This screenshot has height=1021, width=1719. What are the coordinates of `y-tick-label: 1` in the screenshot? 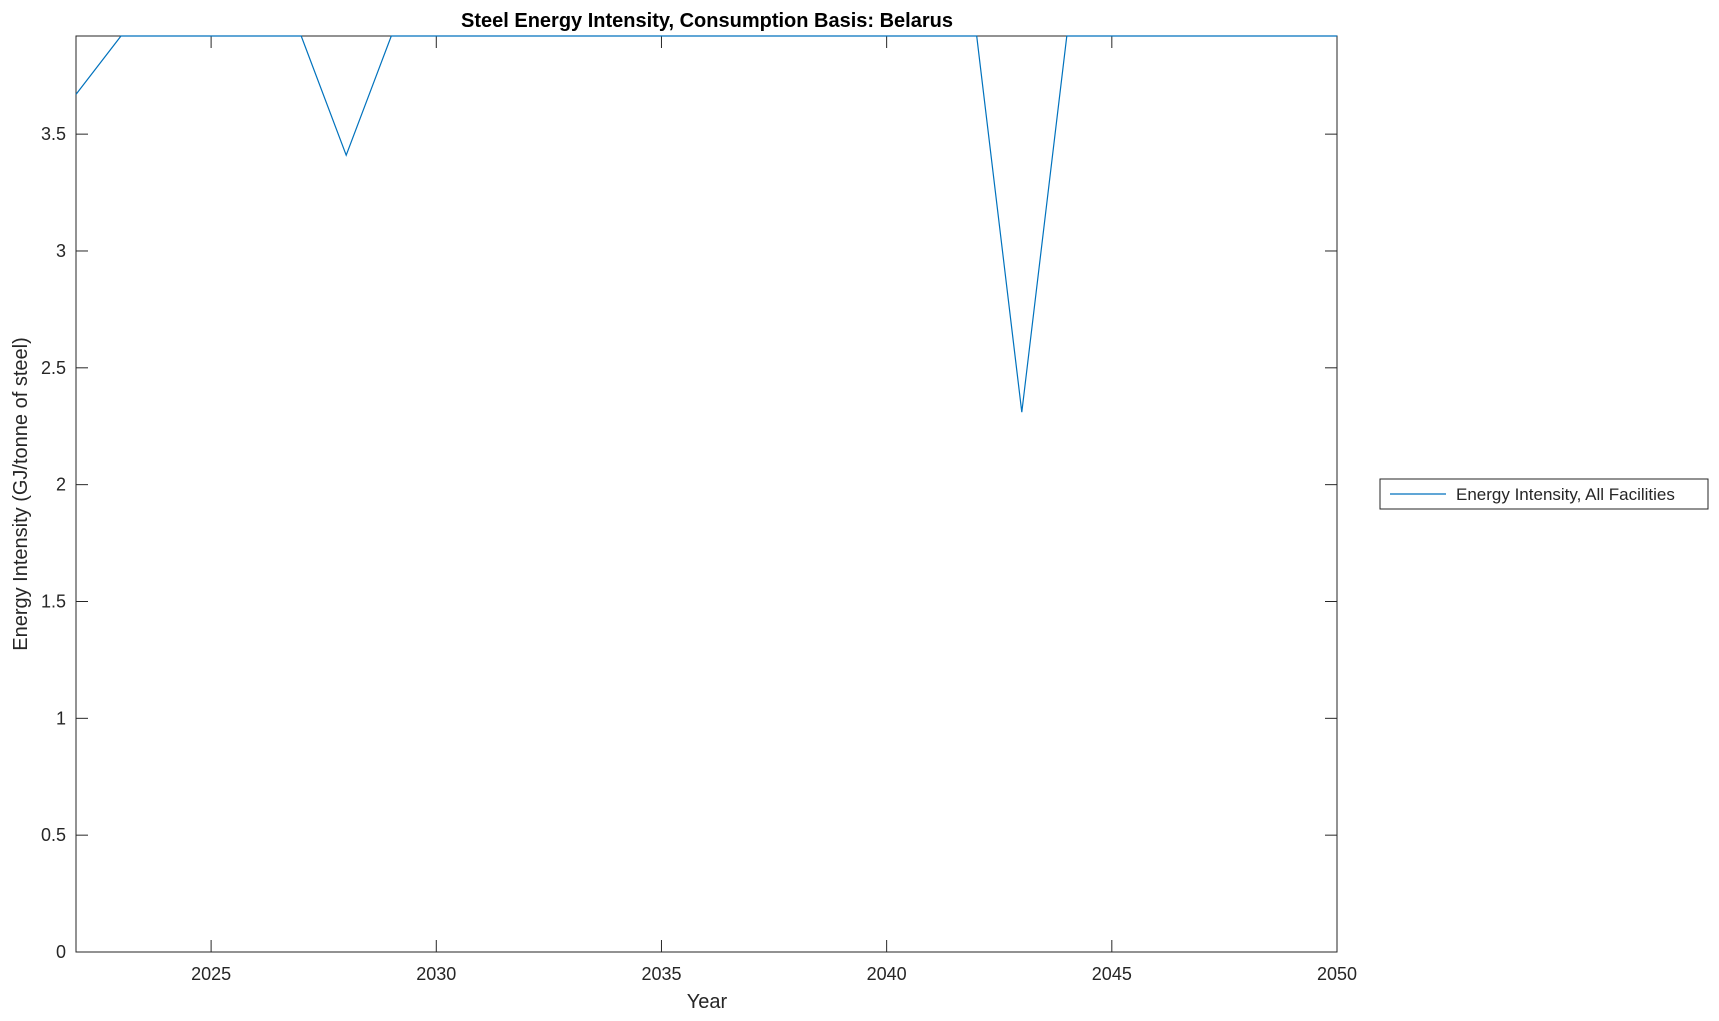 It's located at (61, 718).